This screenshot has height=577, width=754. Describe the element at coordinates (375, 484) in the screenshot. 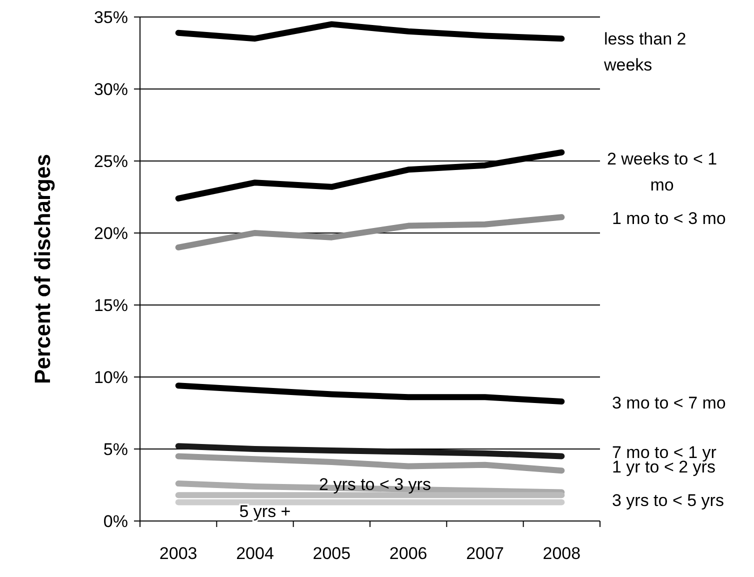

I see `series-label: 2 yrs to < 3 yrs` at that location.